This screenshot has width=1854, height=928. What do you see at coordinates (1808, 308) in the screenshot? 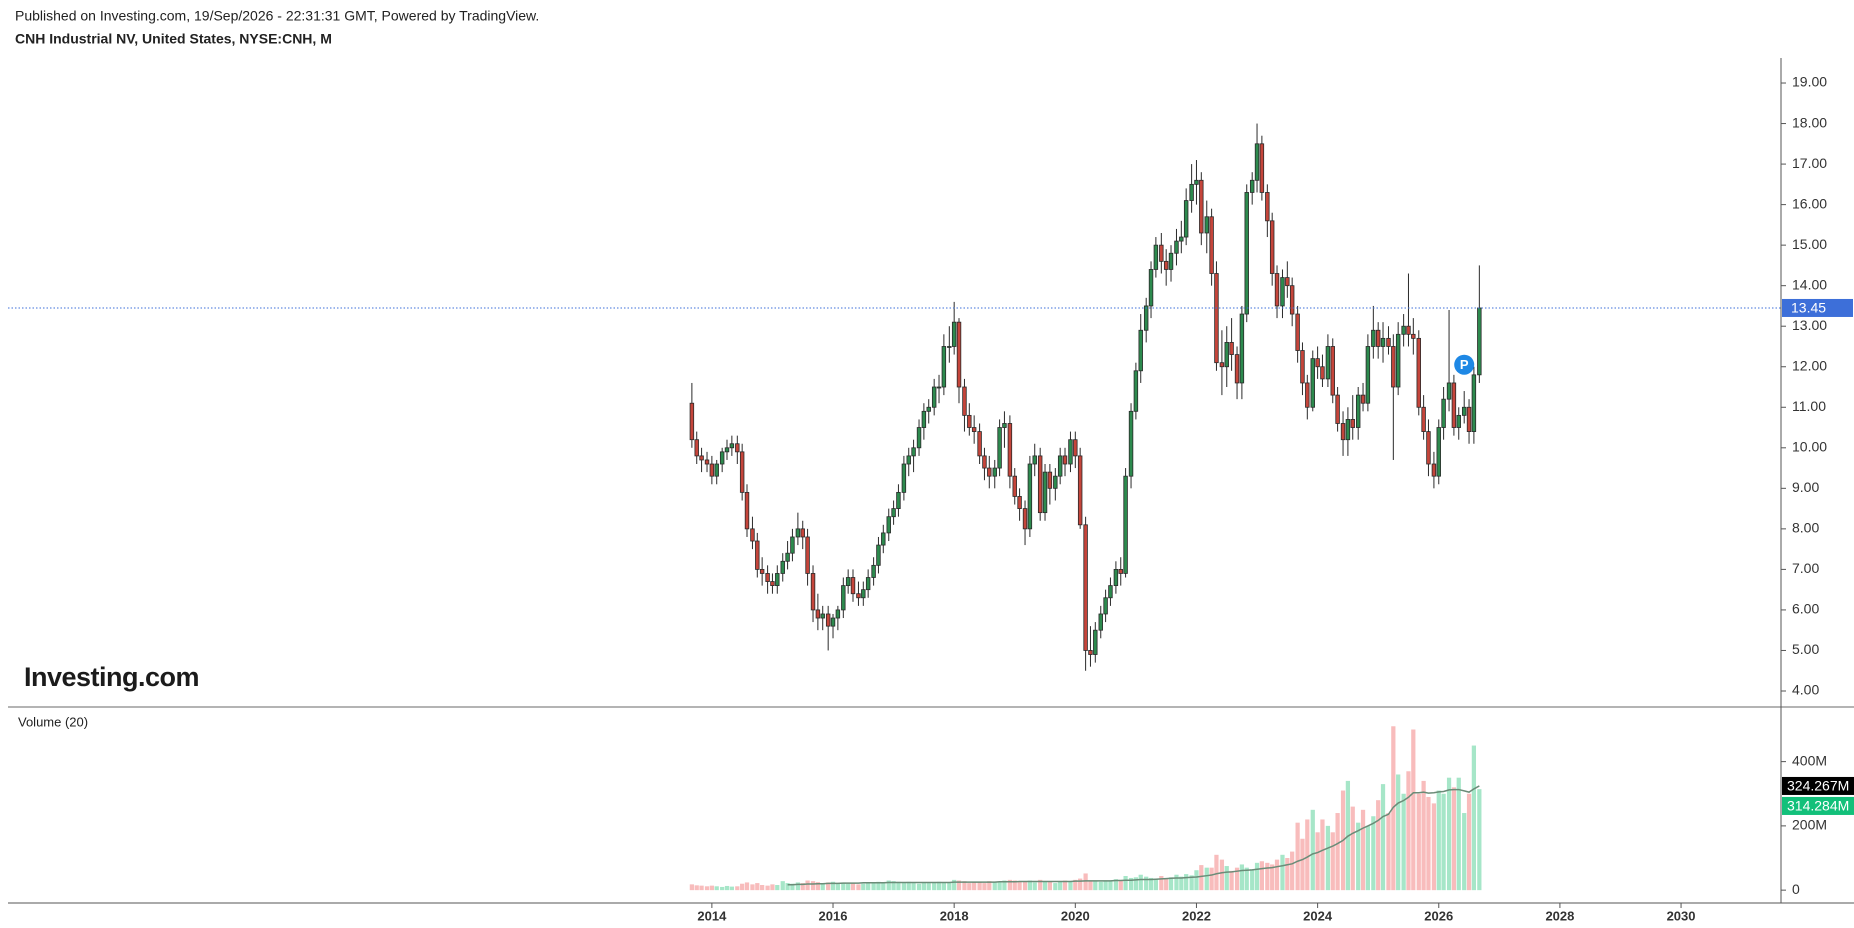
I see `last-price-label: 13.45` at bounding box center [1808, 308].